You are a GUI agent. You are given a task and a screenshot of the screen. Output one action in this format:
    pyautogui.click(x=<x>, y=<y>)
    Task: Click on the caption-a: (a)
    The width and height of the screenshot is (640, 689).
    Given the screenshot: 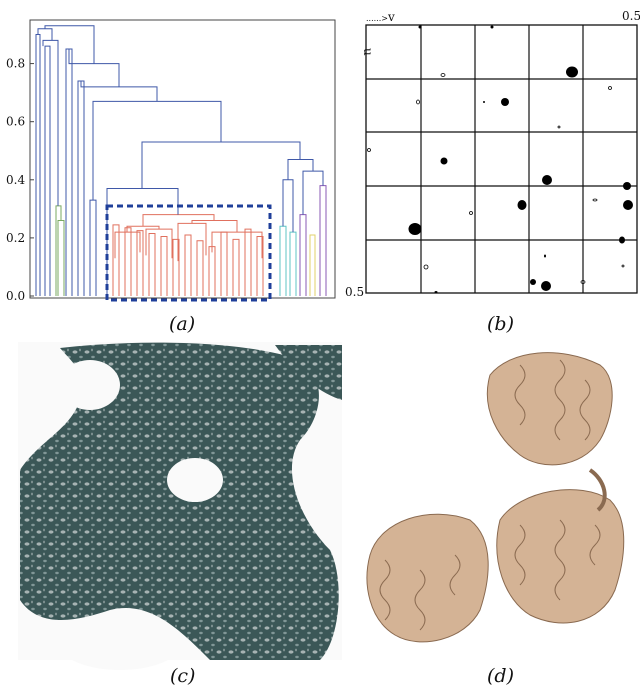 What is the action you would take?
    pyautogui.click(x=182, y=324)
    